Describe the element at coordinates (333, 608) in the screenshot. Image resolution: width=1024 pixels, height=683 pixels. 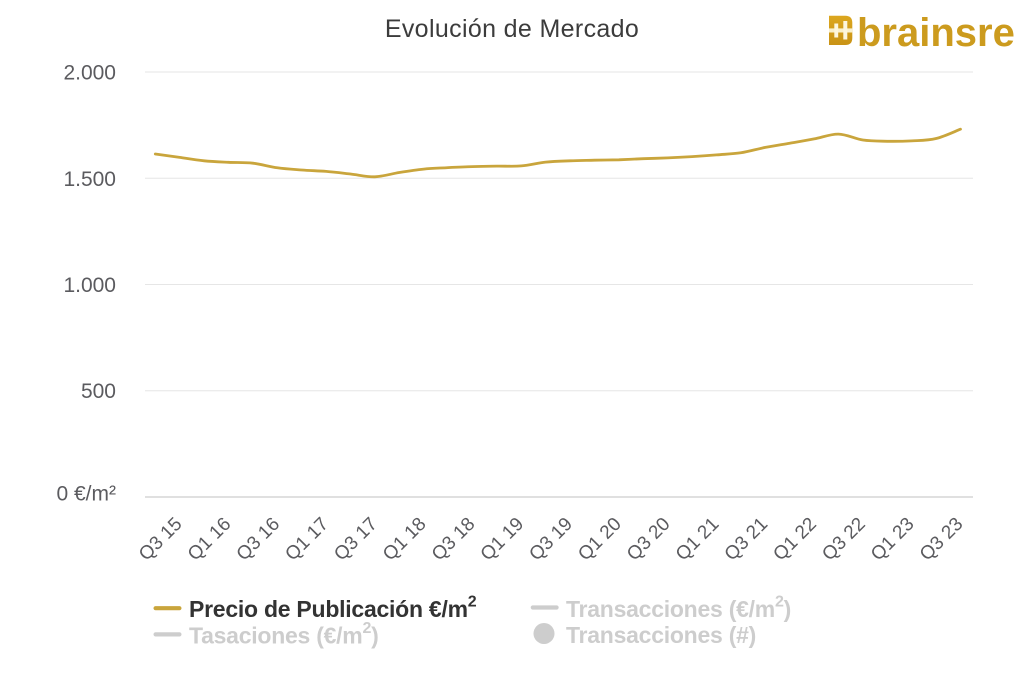
I see `svg-text: Precio de Publicación €/m2` at that location.